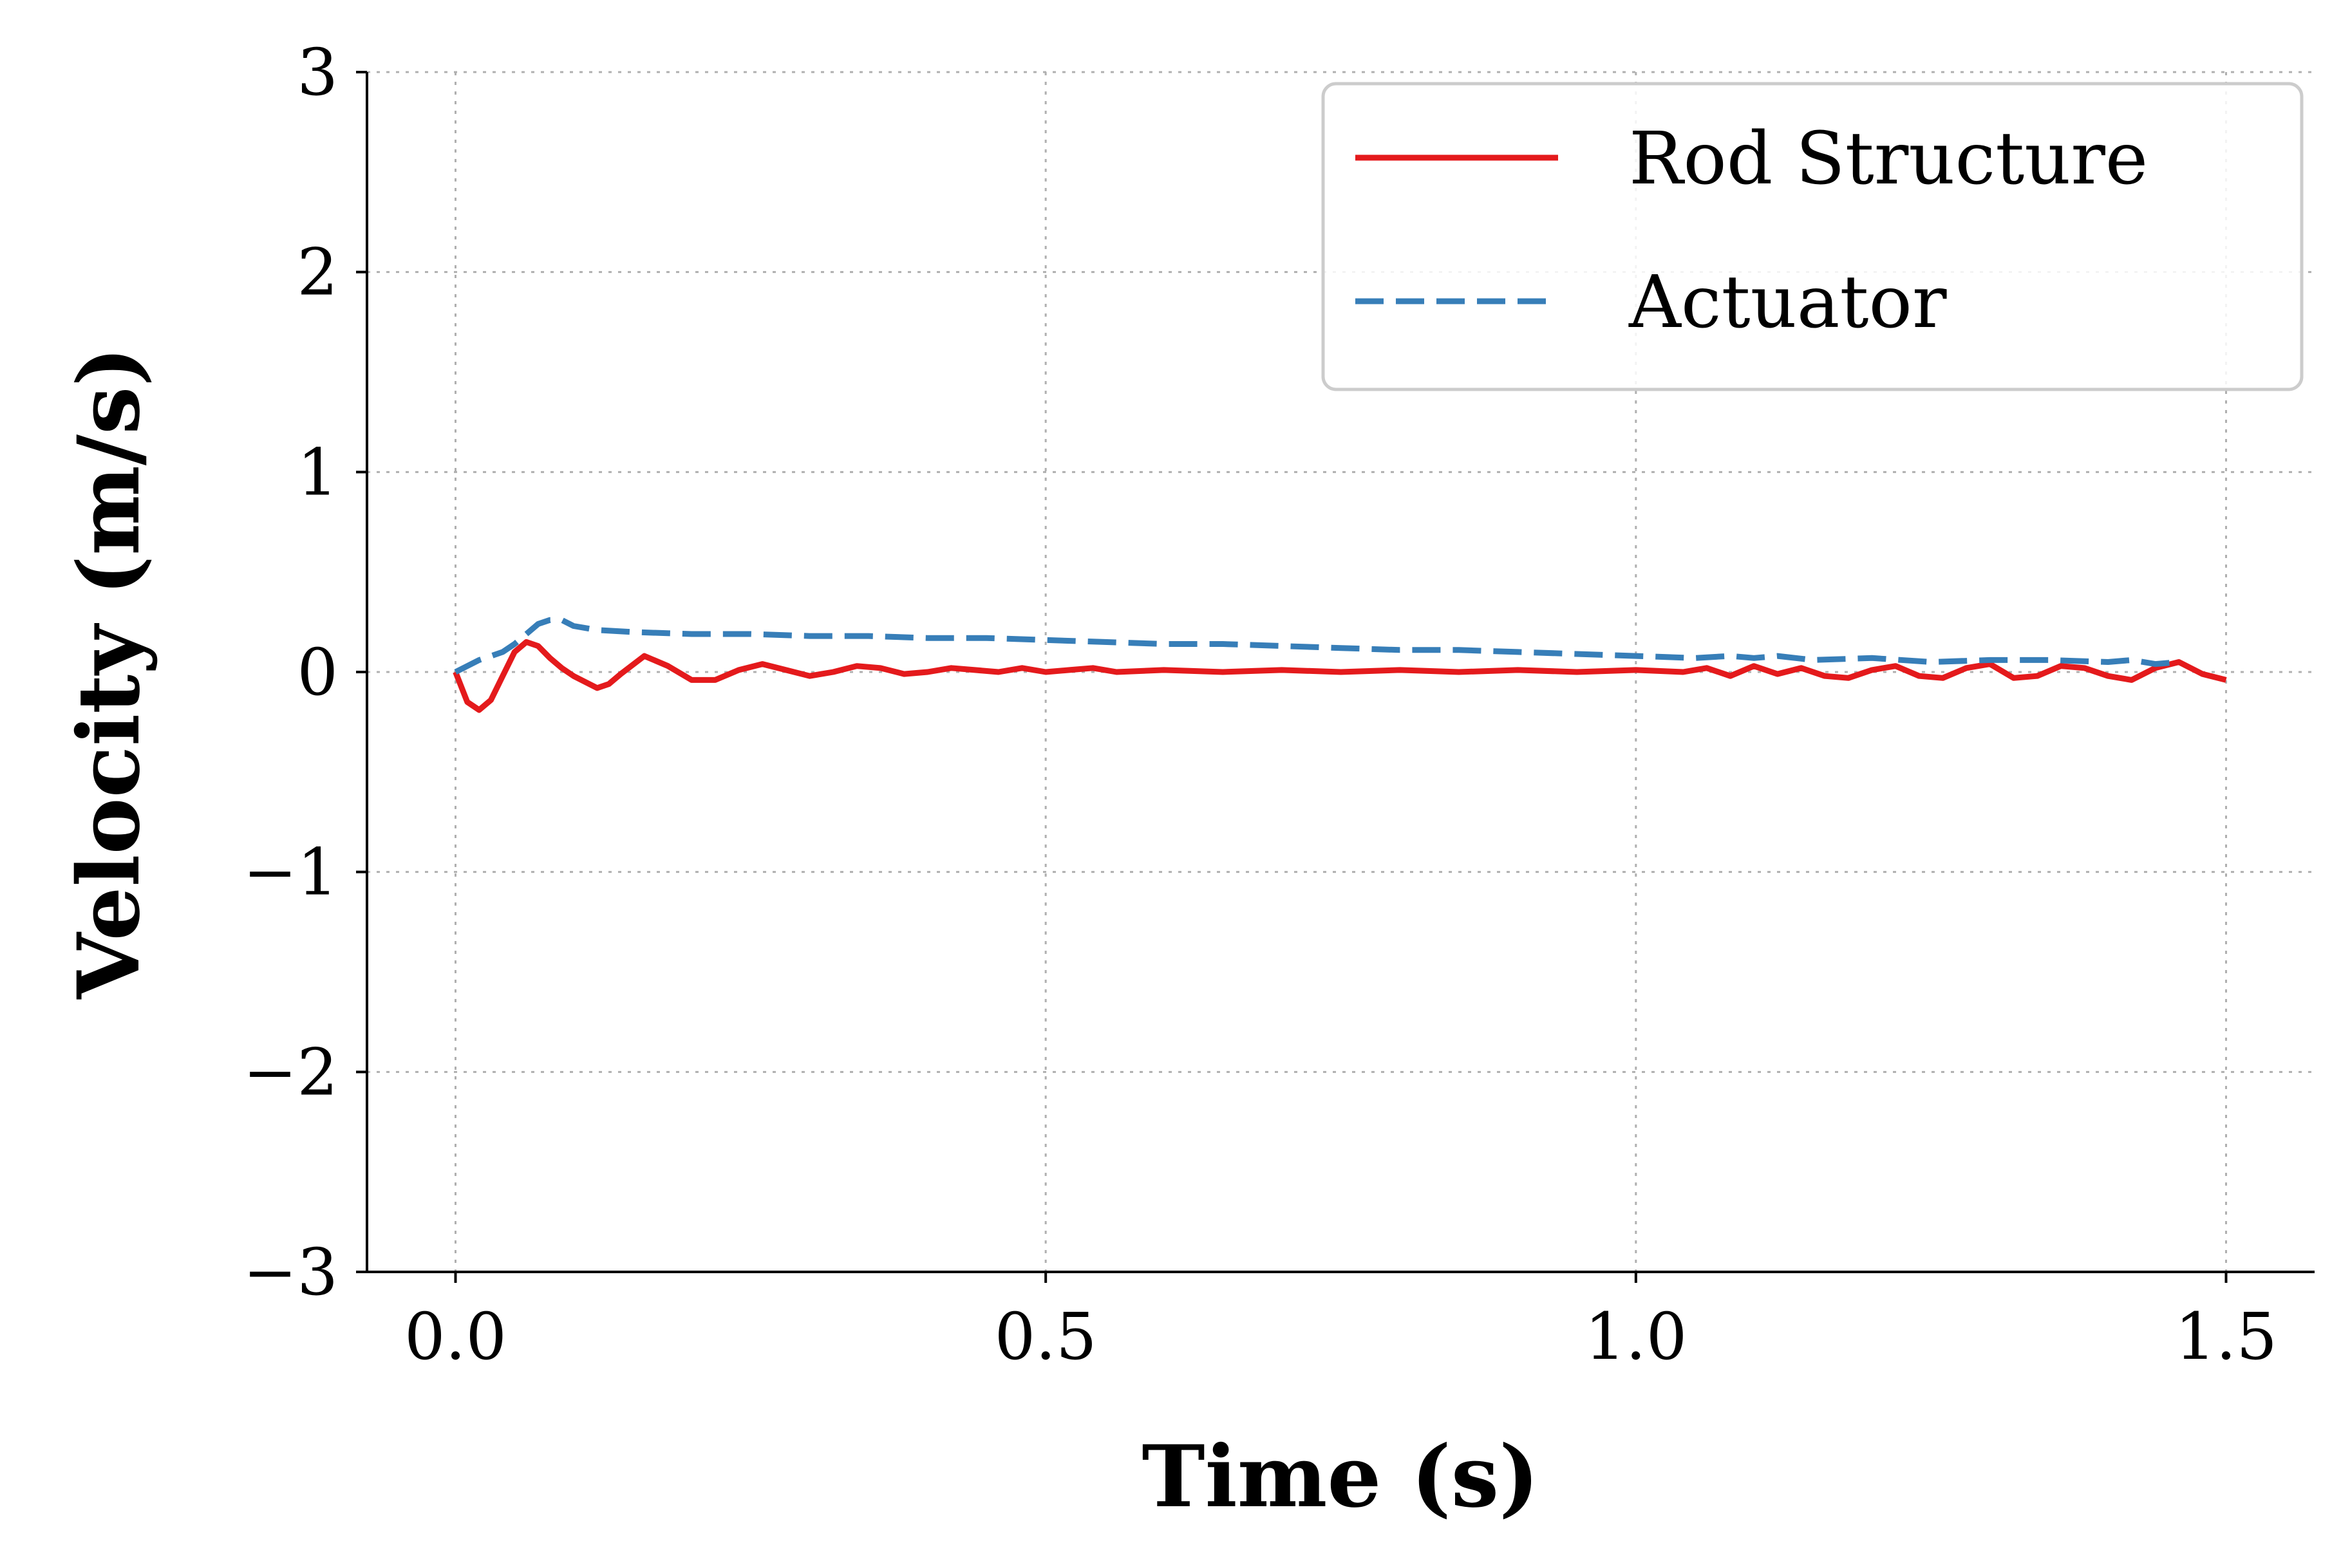 The width and height of the screenshot is (2341, 1568). What do you see at coordinates (2226, 1336) in the screenshot?
I see `x-tick-label: 1.5` at bounding box center [2226, 1336].